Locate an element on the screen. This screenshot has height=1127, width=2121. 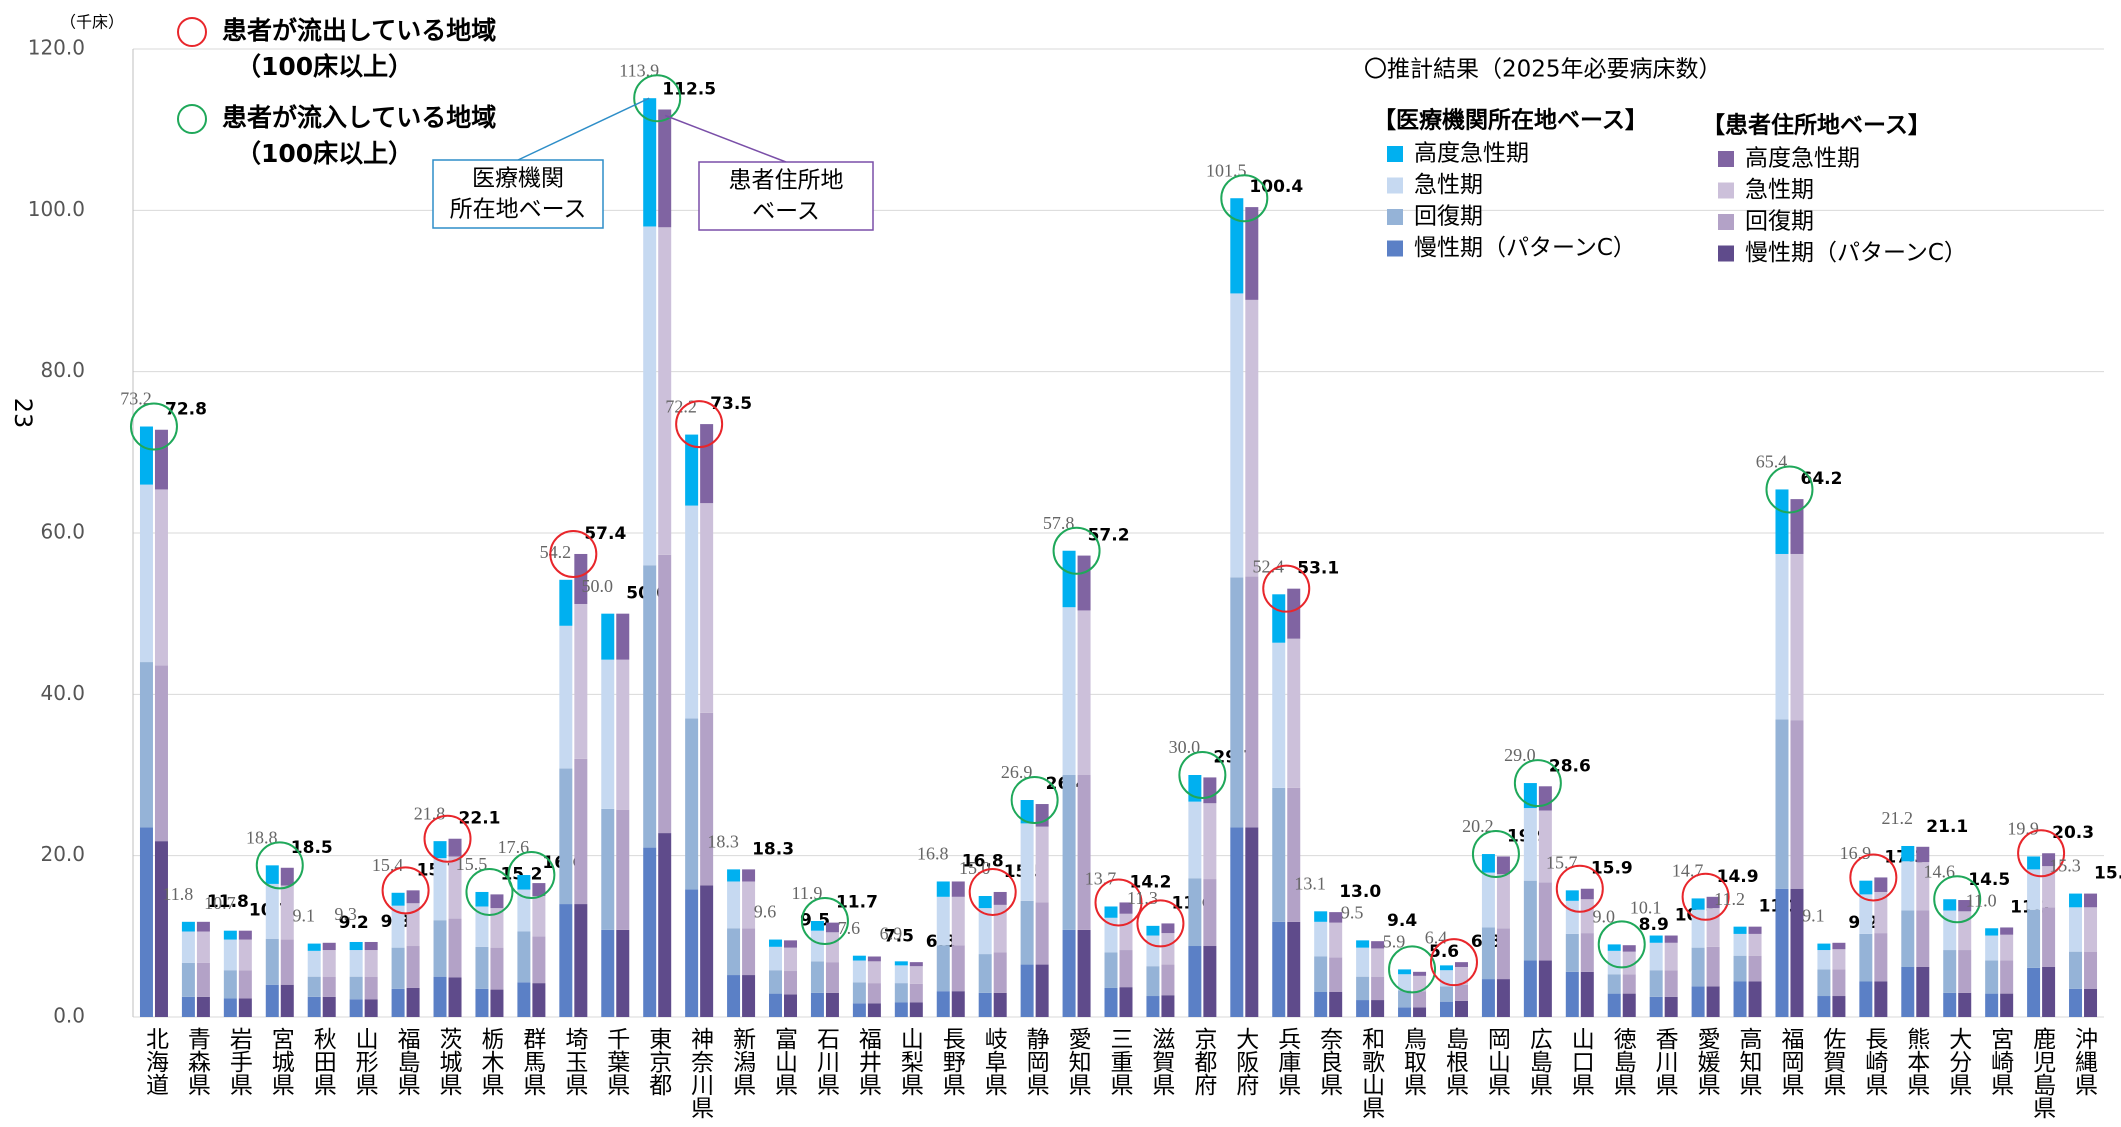
facility-total-label: 13.1 is located at coordinates (1310, 883).